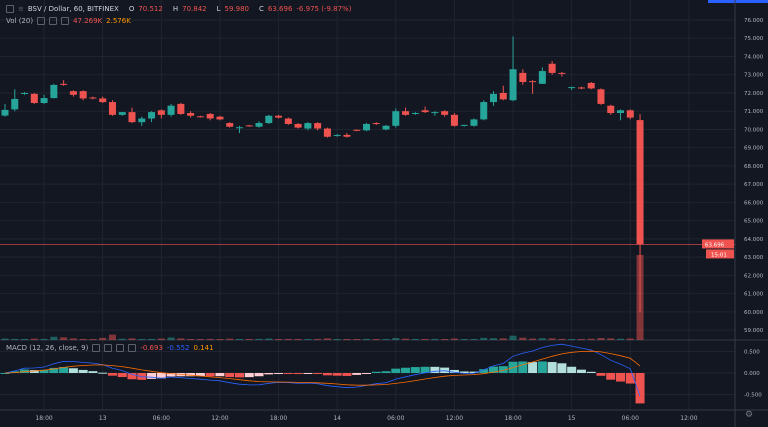  What do you see at coordinates (718, 244) in the screenshot?
I see `current-price-badge` at bounding box center [718, 244].